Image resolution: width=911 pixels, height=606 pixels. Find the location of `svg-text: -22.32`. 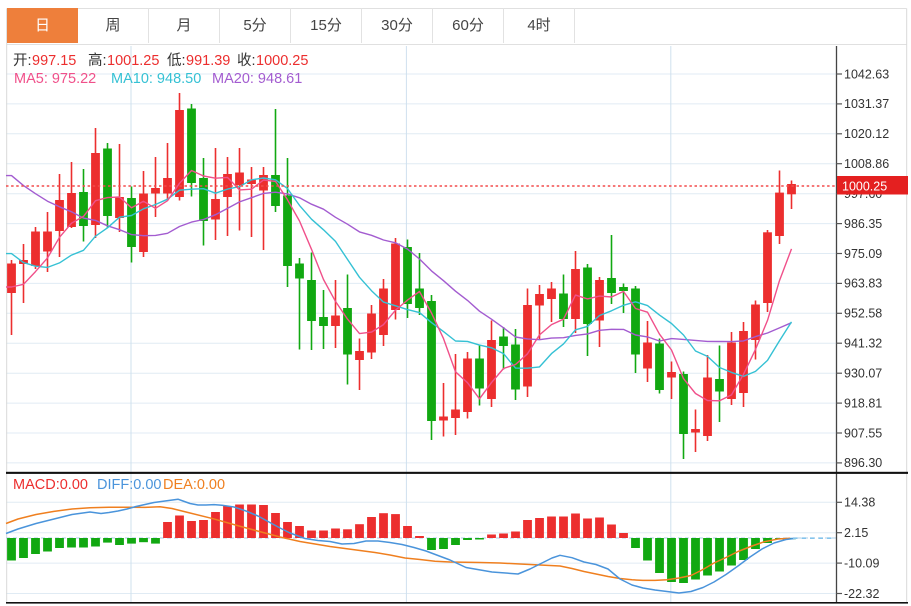

svg-text: -22.32 is located at coordinates (861, 594).